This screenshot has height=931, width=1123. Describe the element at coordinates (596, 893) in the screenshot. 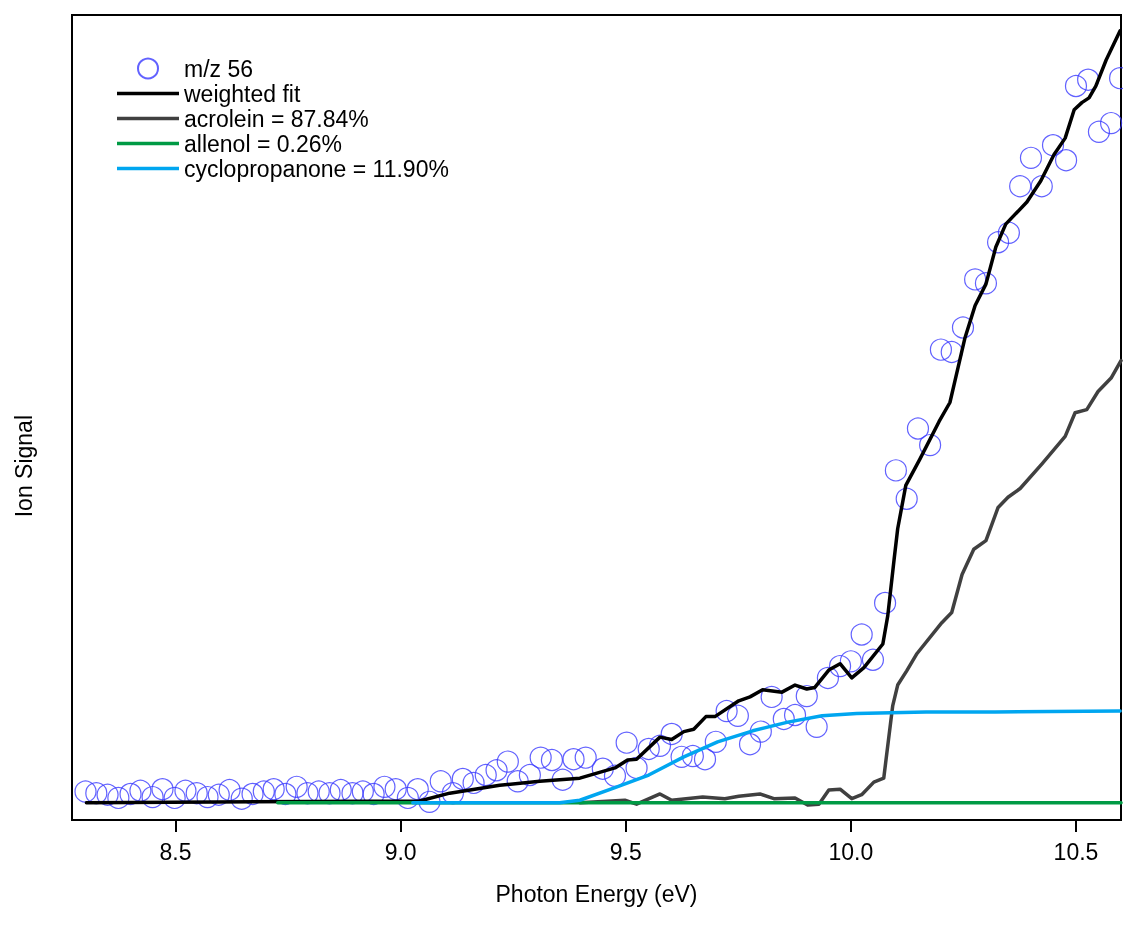

I see `x-axis-title: Photon Energy (eV)` at that location.